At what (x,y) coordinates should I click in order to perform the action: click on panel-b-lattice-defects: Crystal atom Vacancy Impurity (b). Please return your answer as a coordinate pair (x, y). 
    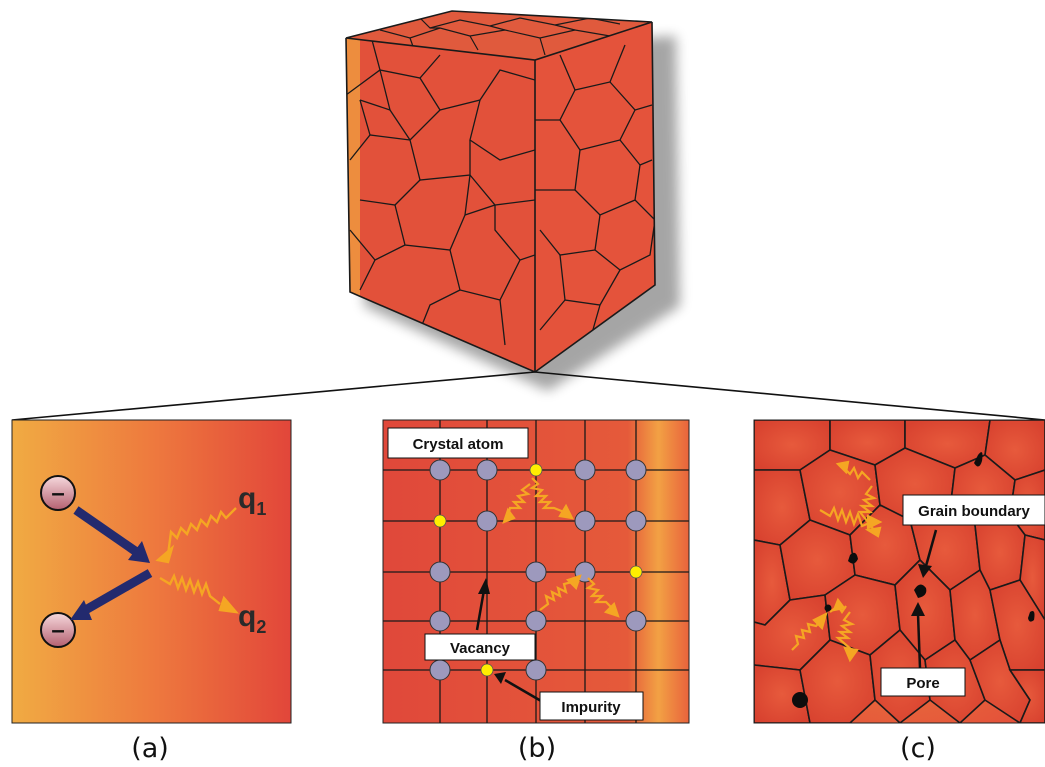
    Looking at the image, I should click on (536, 591).